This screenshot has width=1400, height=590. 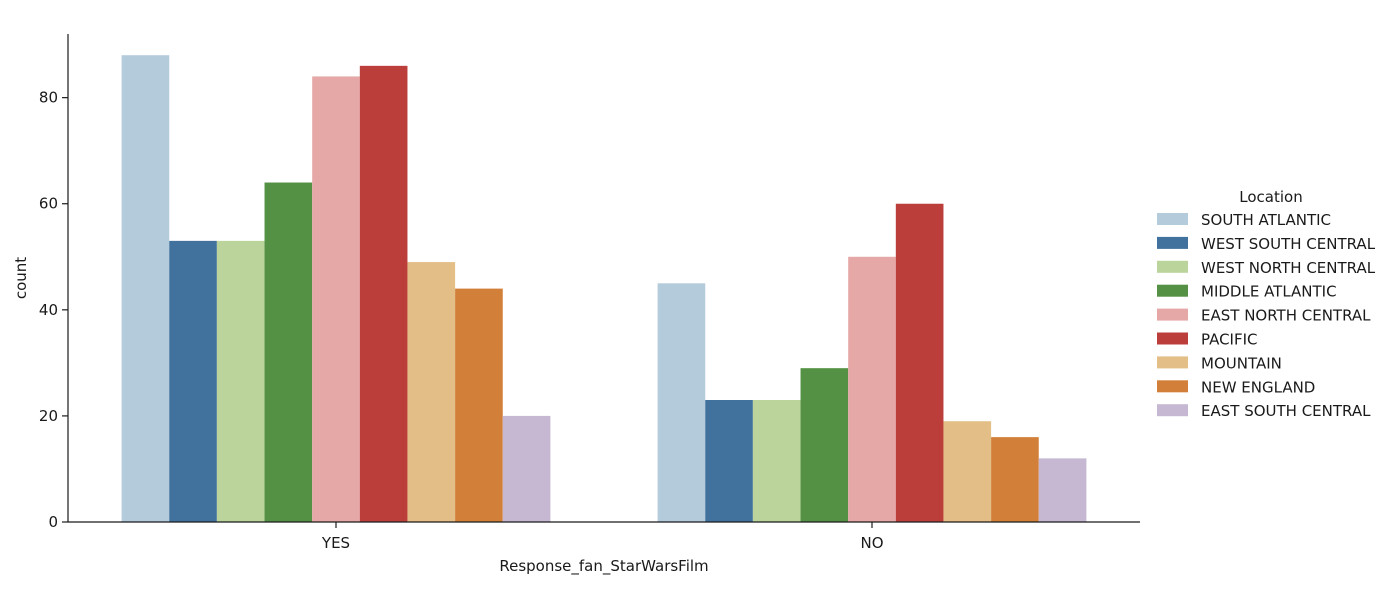 I want to click on y-tick-label: 20, so click(x=48, y=416).